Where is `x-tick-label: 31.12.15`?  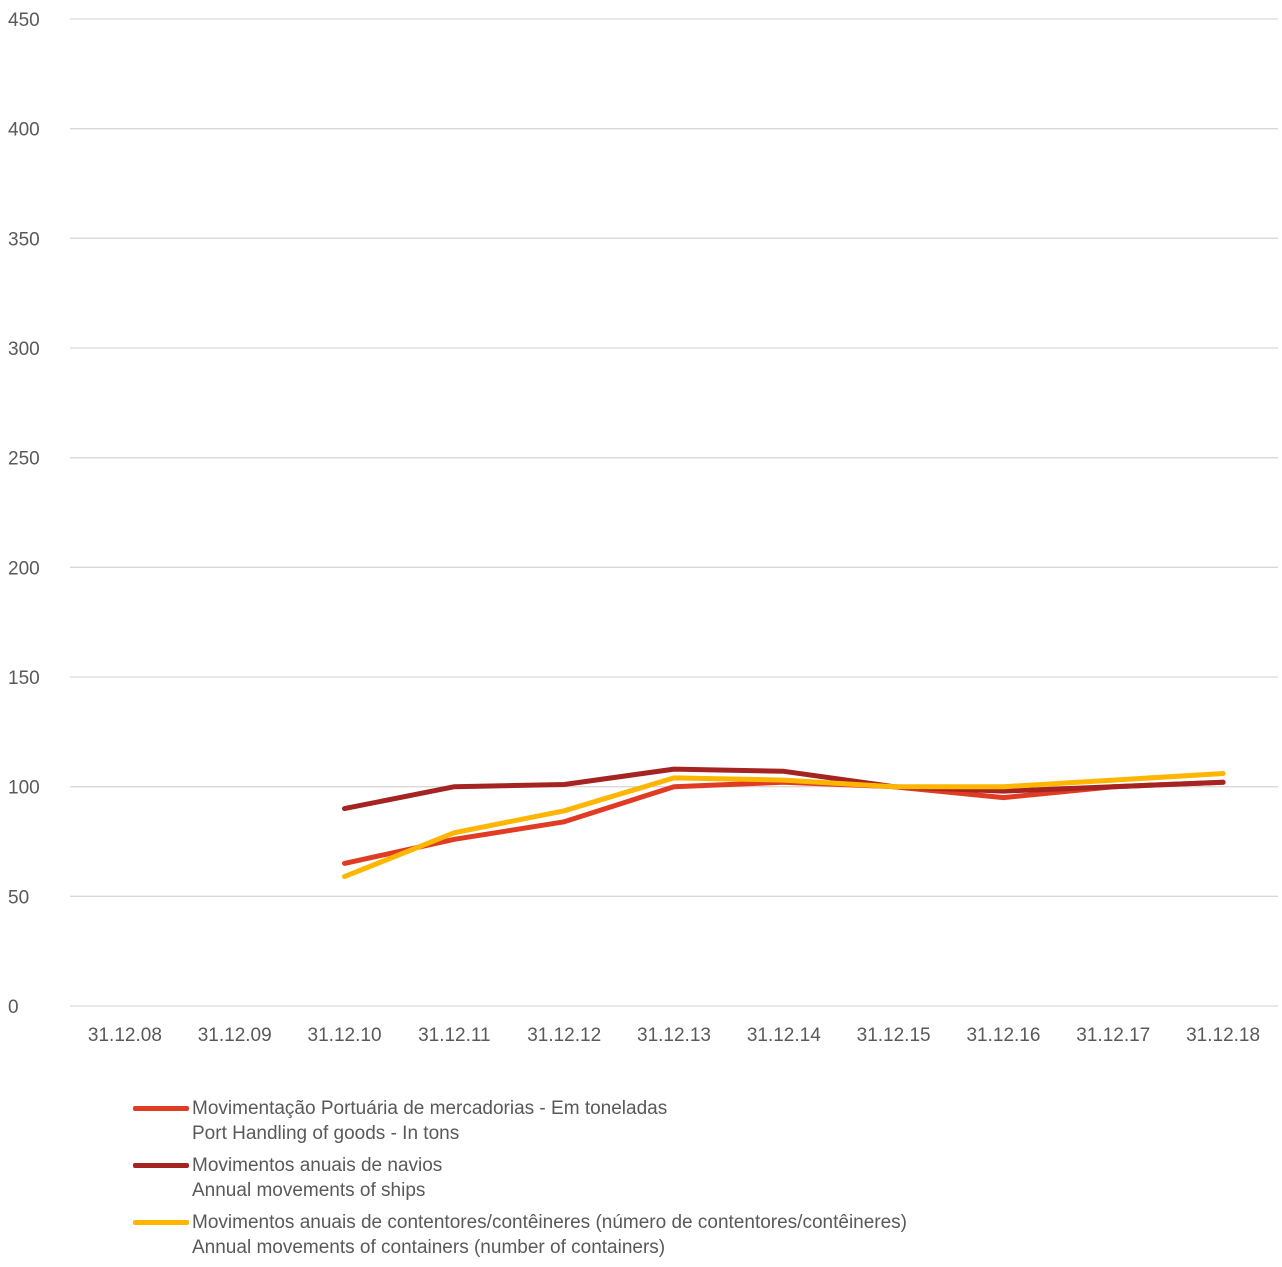
x-tick-label: 31.12.15 is located at coordinates (894, 1035).